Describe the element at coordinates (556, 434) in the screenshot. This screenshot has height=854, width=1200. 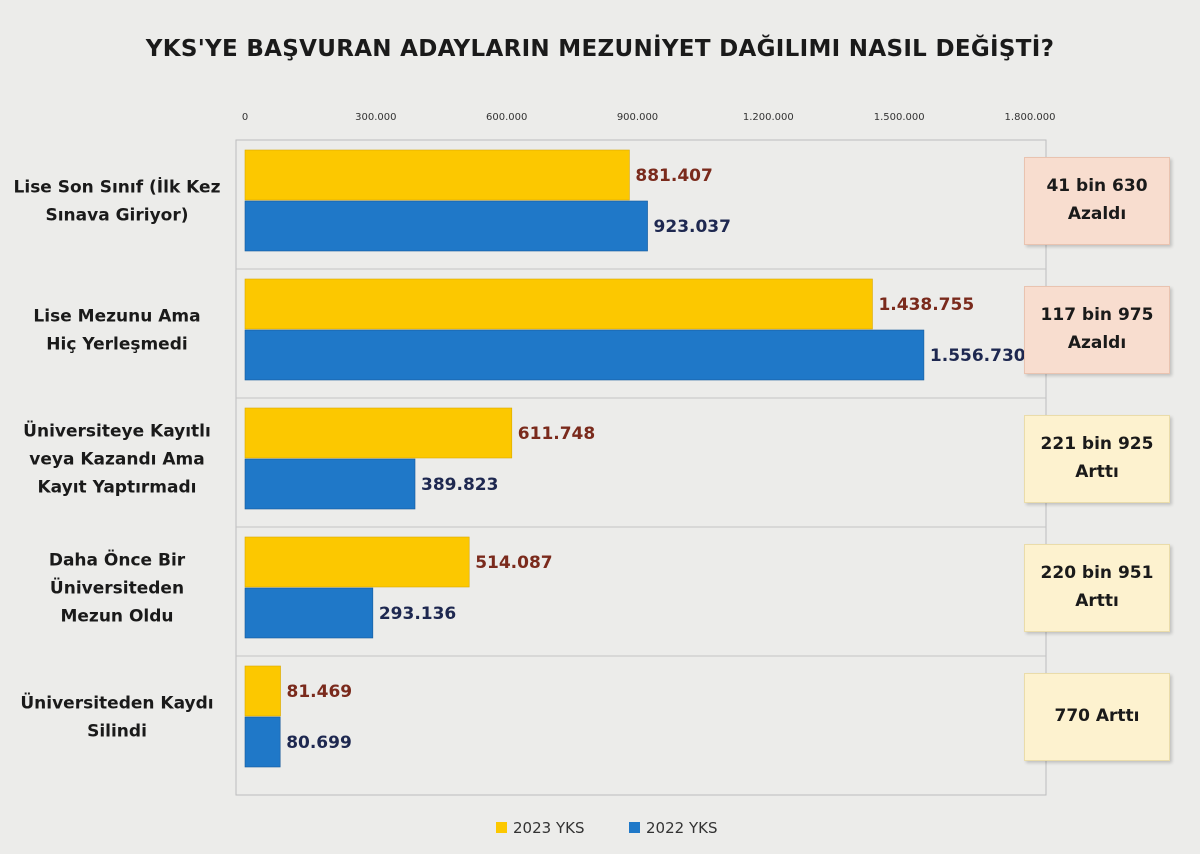
I see `value-label-2023: 611.748` at that location.